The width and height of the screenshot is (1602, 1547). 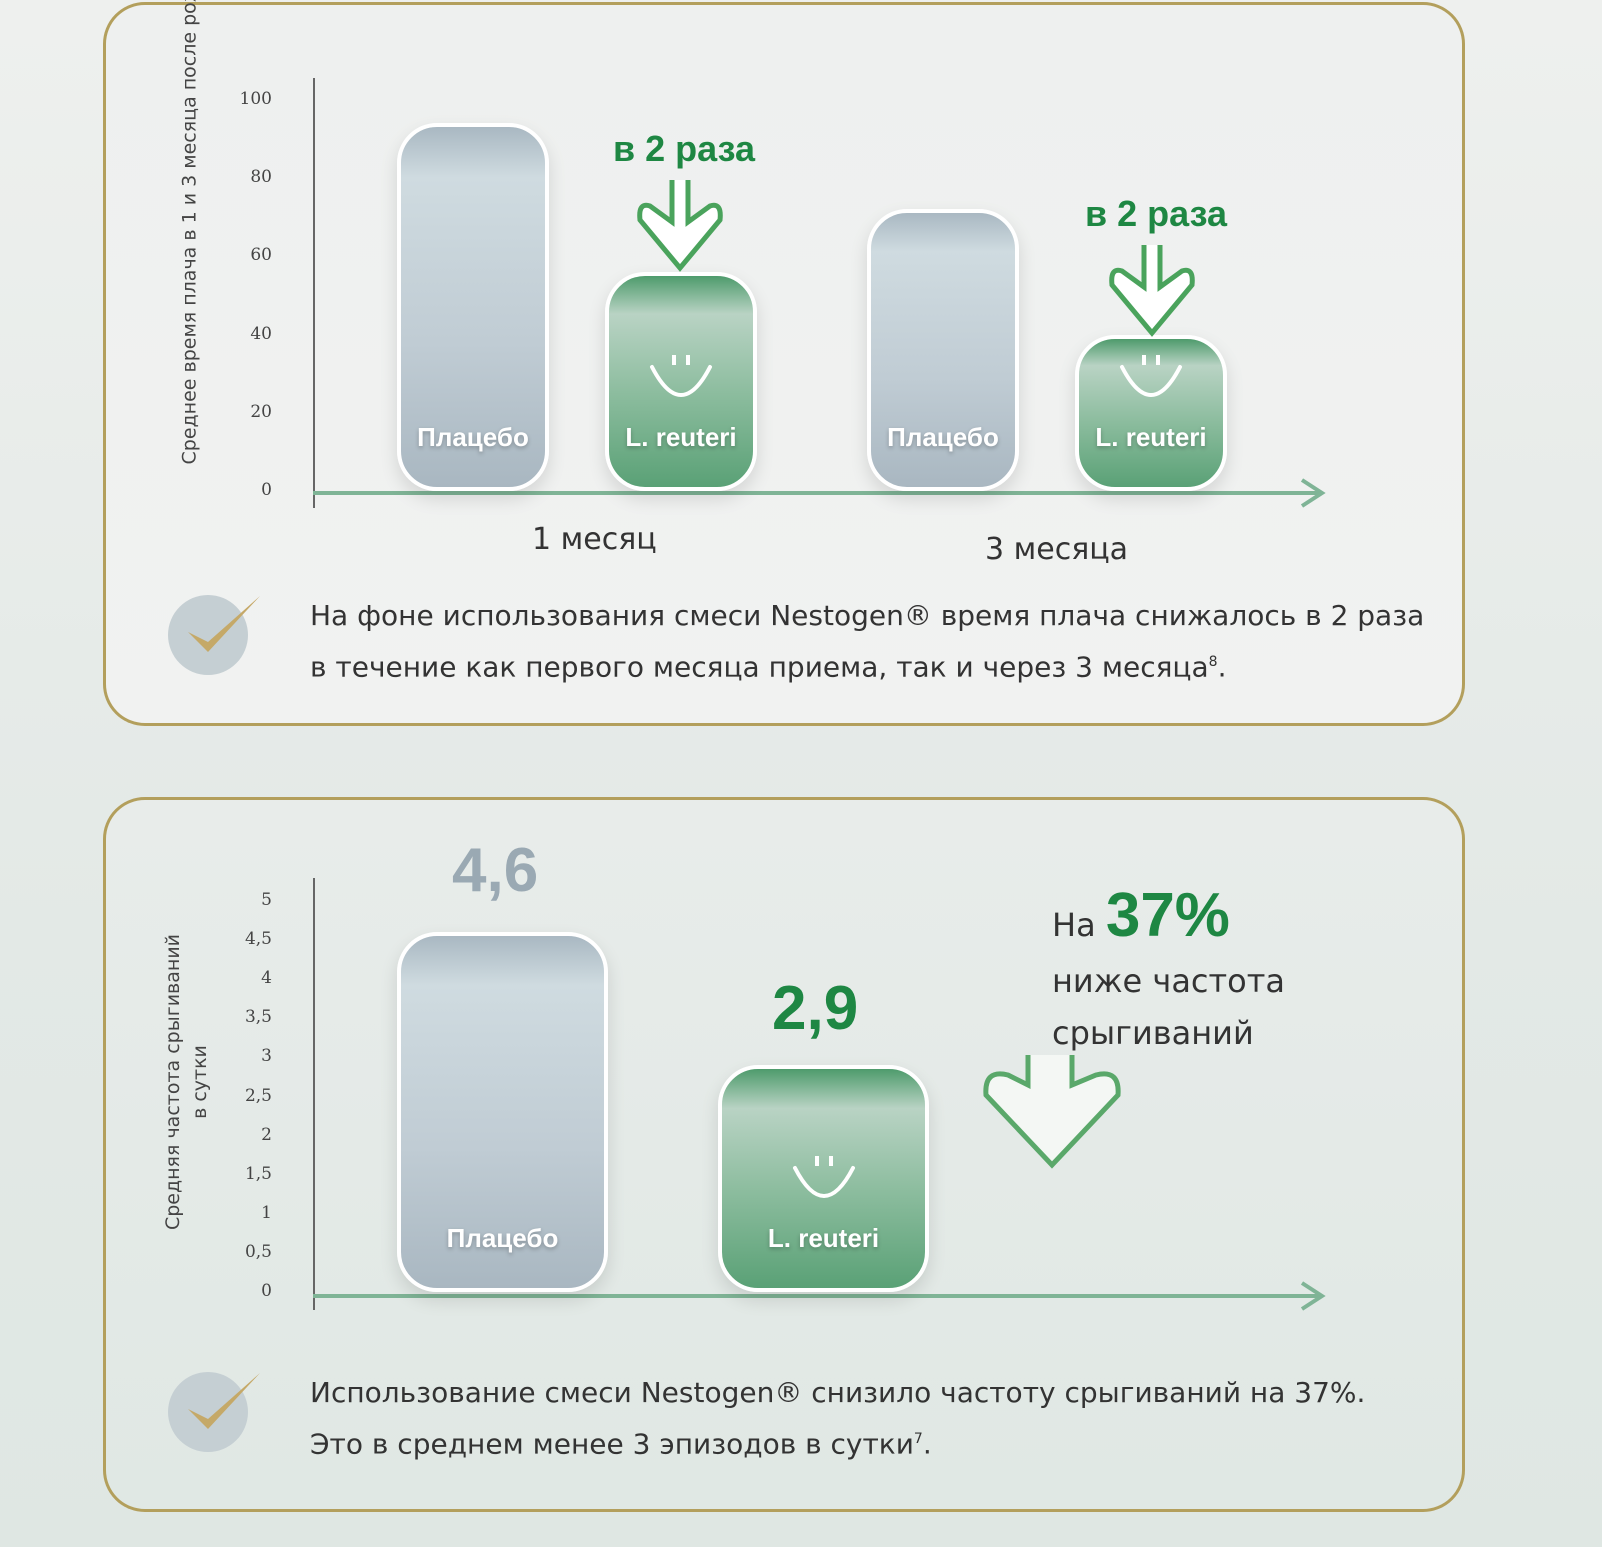 What do you see at coordinates (258, 939) in the screenshot?
I see `y-tick-label: 4,5` at bounding box center [258, 939].